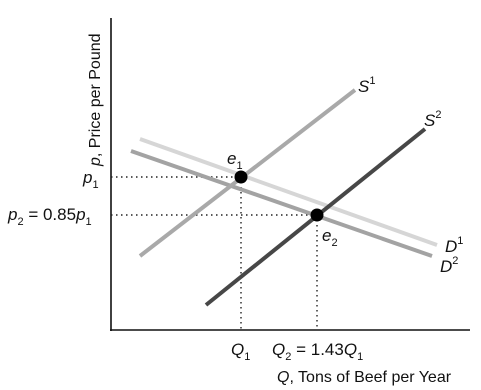  I want to click on y-axis-title: p, Price per Pound, so click(95, 100).